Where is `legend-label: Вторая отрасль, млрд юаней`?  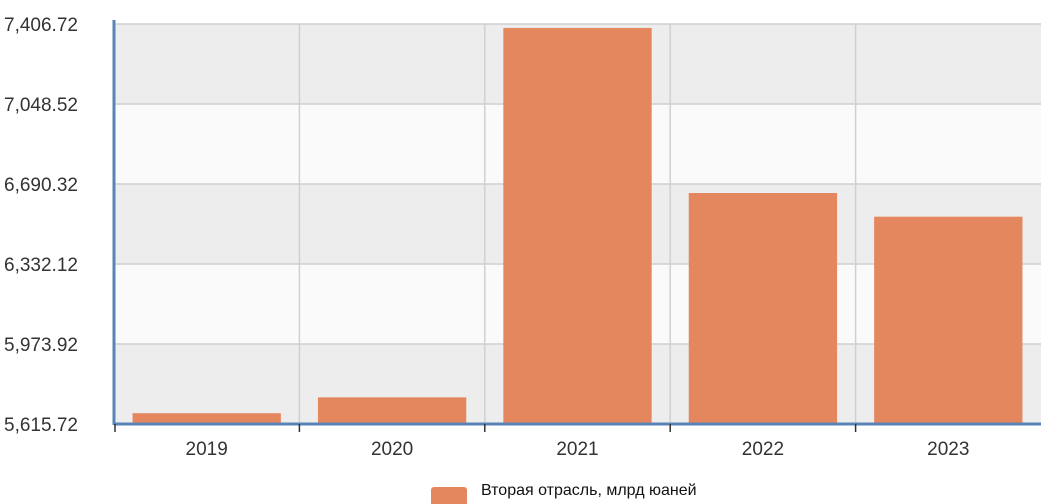 legend-label: Вторая отрасль, млрд юаней is located at coordinates (589, 490).